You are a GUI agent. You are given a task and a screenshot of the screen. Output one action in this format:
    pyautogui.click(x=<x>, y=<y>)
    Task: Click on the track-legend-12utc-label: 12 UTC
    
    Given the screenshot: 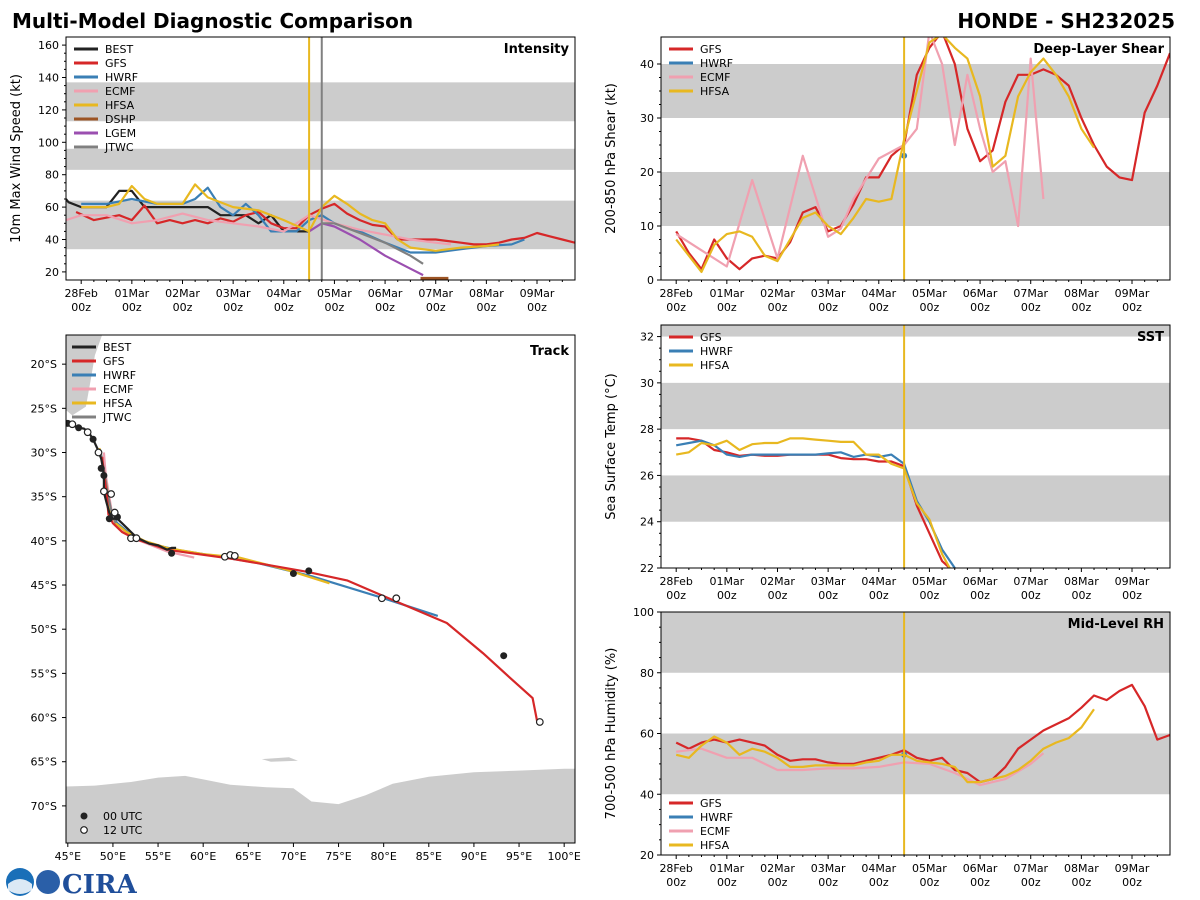 What is the action you would take?
    pyautogui.click(x=123, y=830)
    